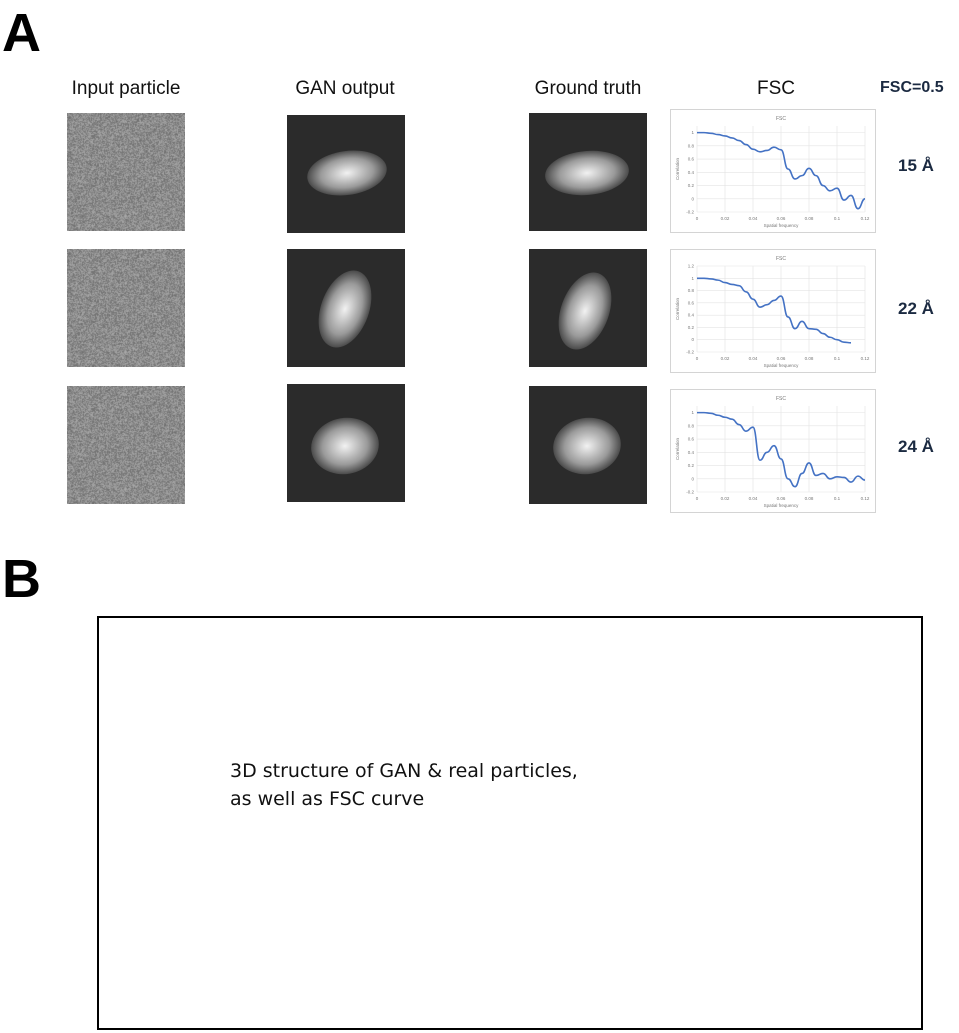  I want to click on panel-a-letter: A, so click(21, 33).